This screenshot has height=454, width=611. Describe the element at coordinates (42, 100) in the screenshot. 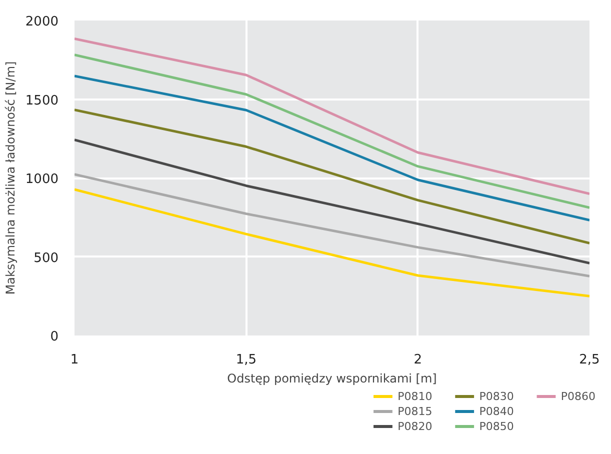

I see `y-tick-label: 1500` at that location.